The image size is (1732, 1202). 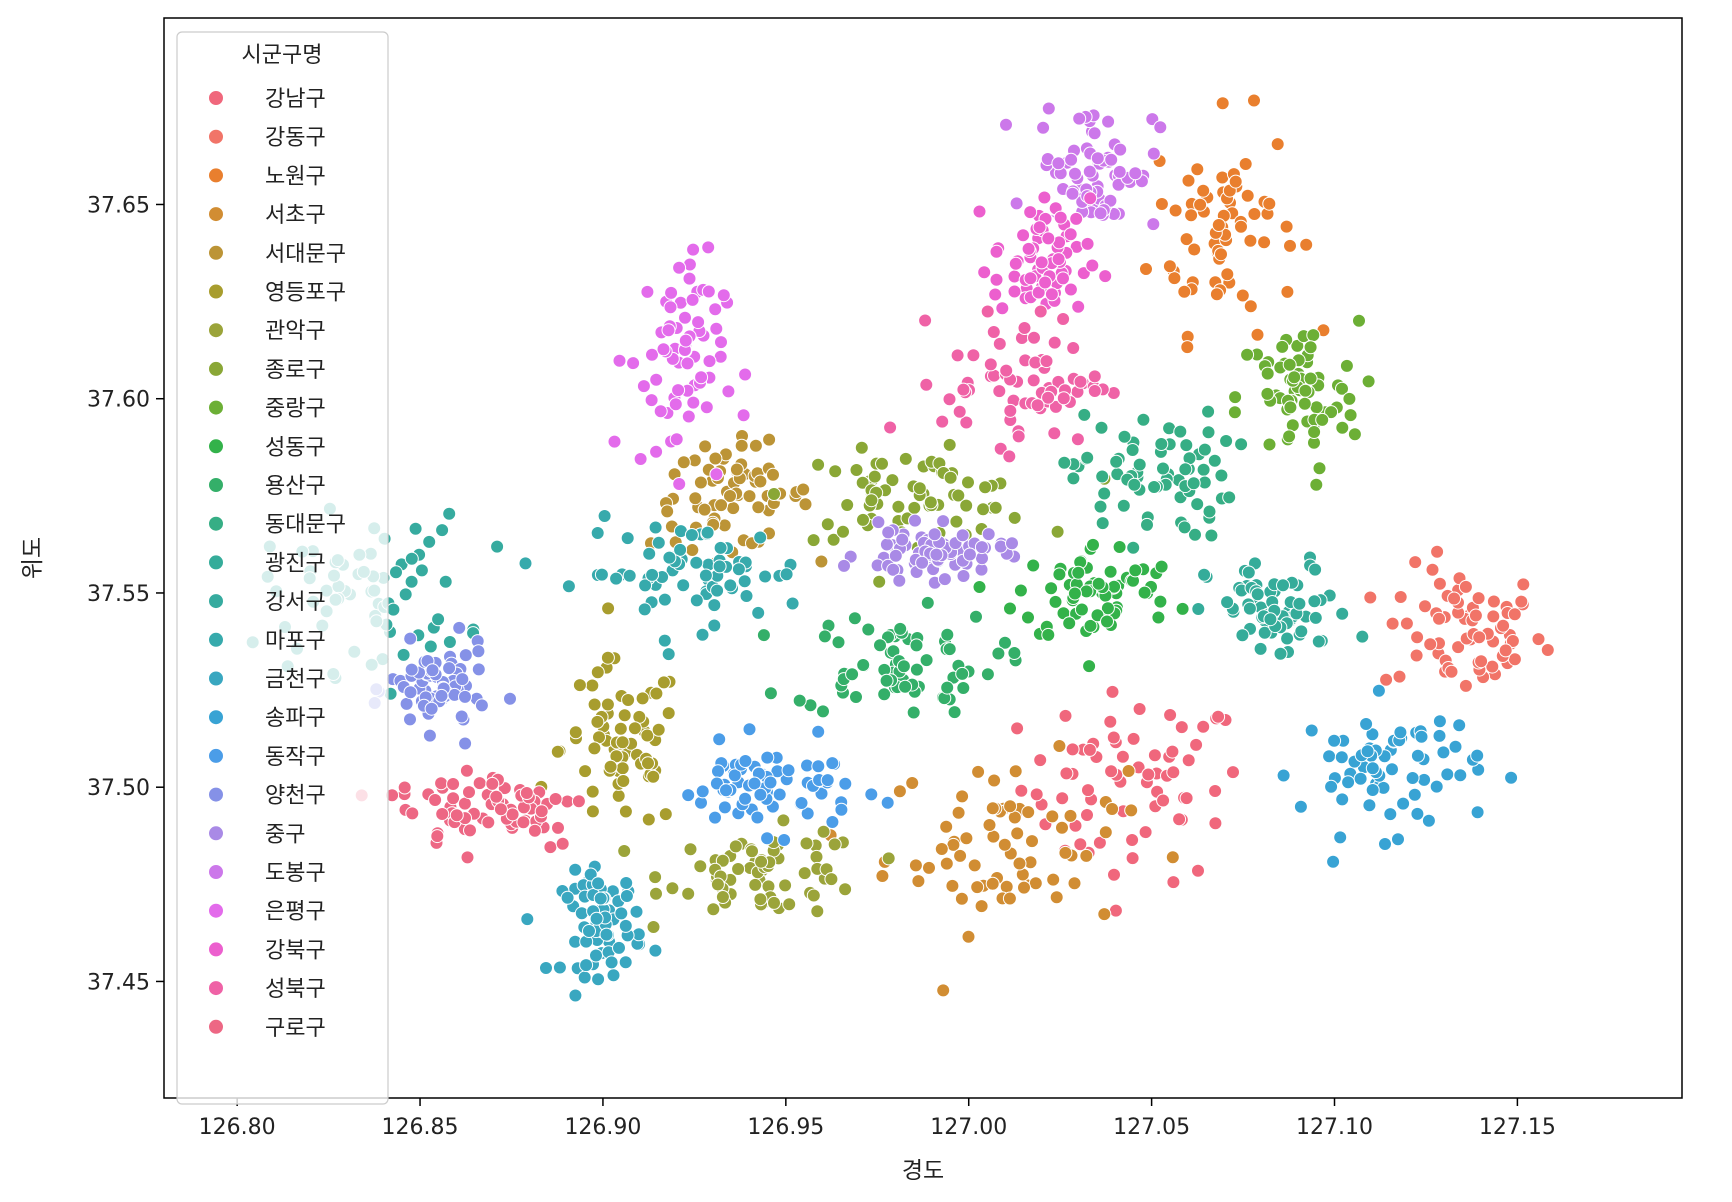 What do you see at coordinates (295, 370) in the screenshot?
I see `legend-label: 종로구` at bounding box center [295, 370].